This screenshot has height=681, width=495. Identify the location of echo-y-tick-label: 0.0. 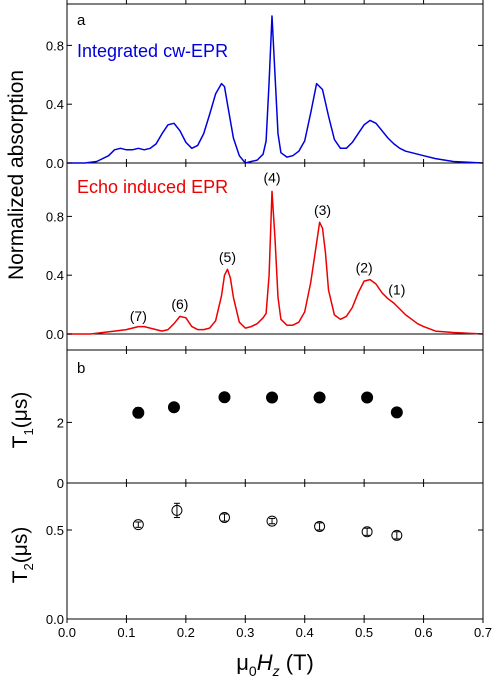
(55, 334).